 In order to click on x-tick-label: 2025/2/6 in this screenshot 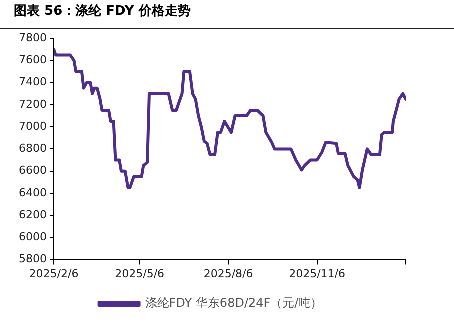, I will do `click(54, 273)`.